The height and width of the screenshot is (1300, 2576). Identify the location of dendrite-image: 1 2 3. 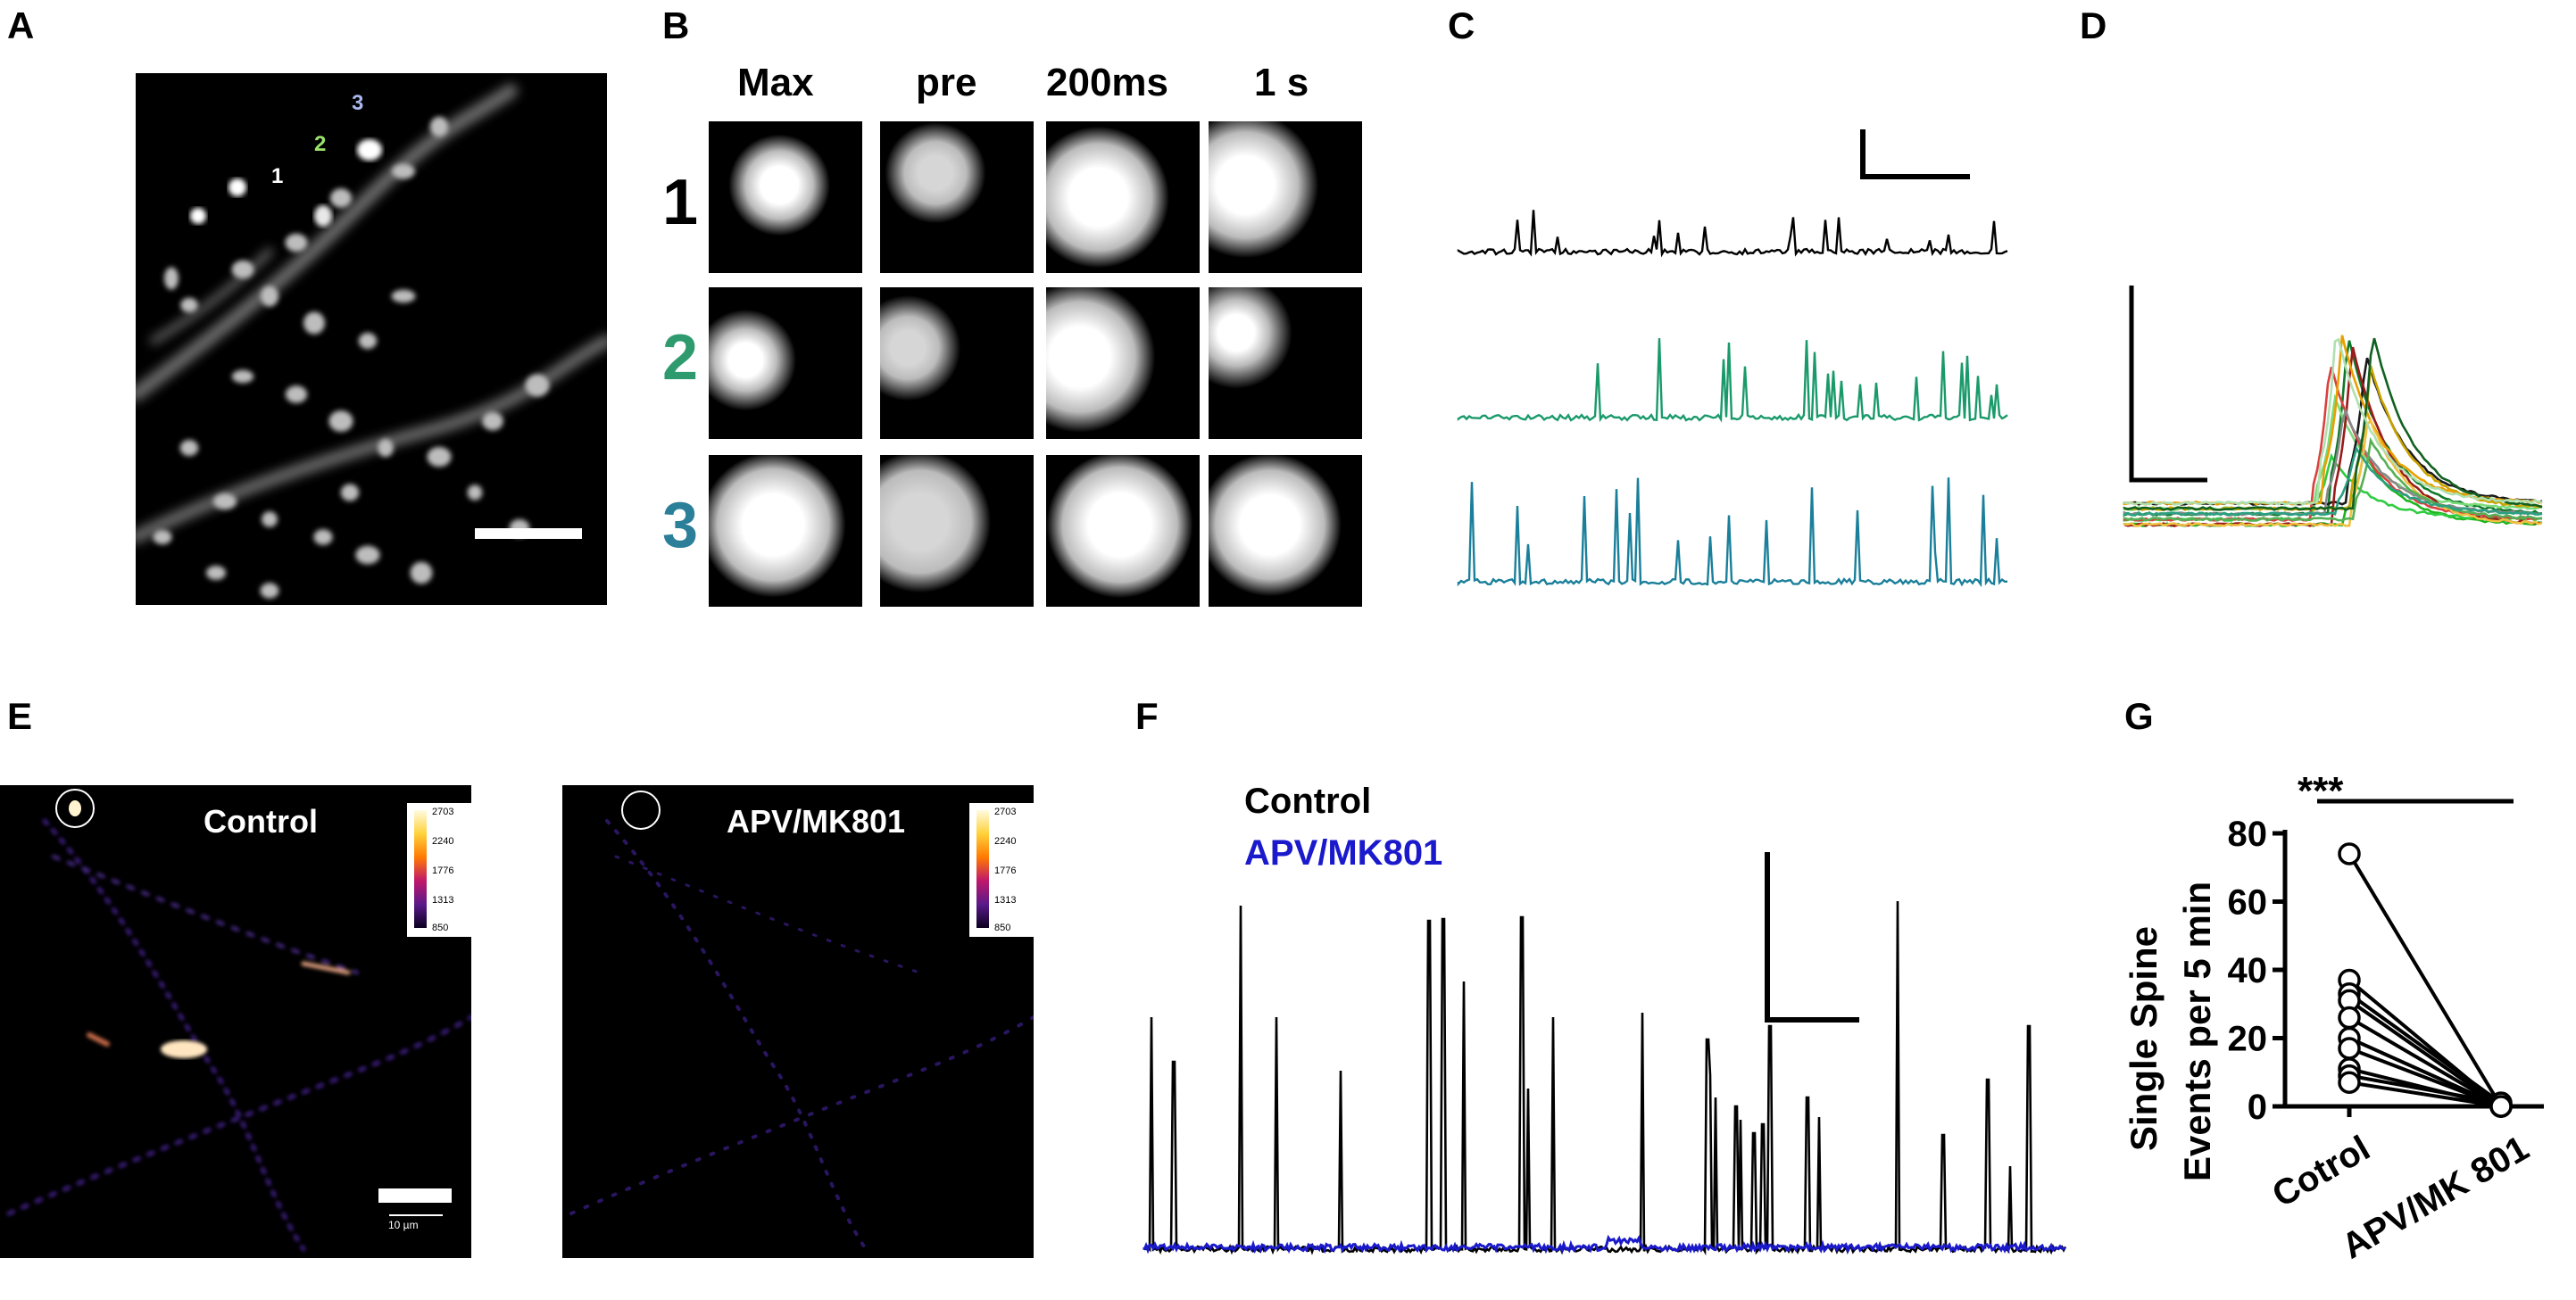
(371, 339).